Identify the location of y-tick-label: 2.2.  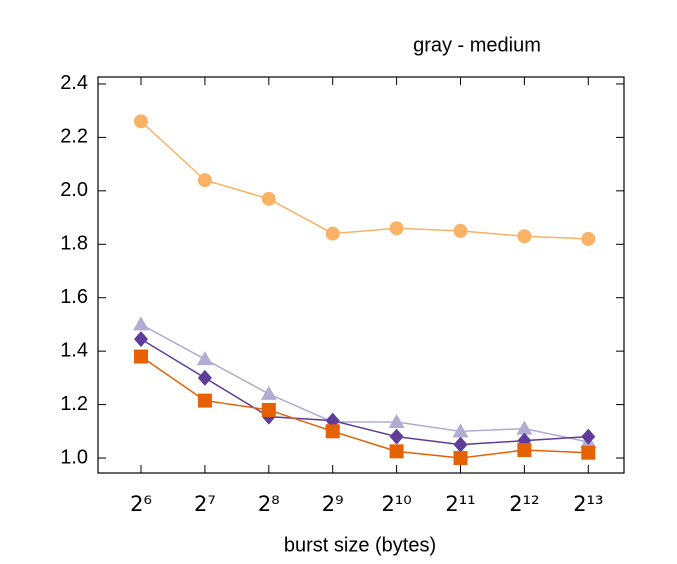
(74, 137).